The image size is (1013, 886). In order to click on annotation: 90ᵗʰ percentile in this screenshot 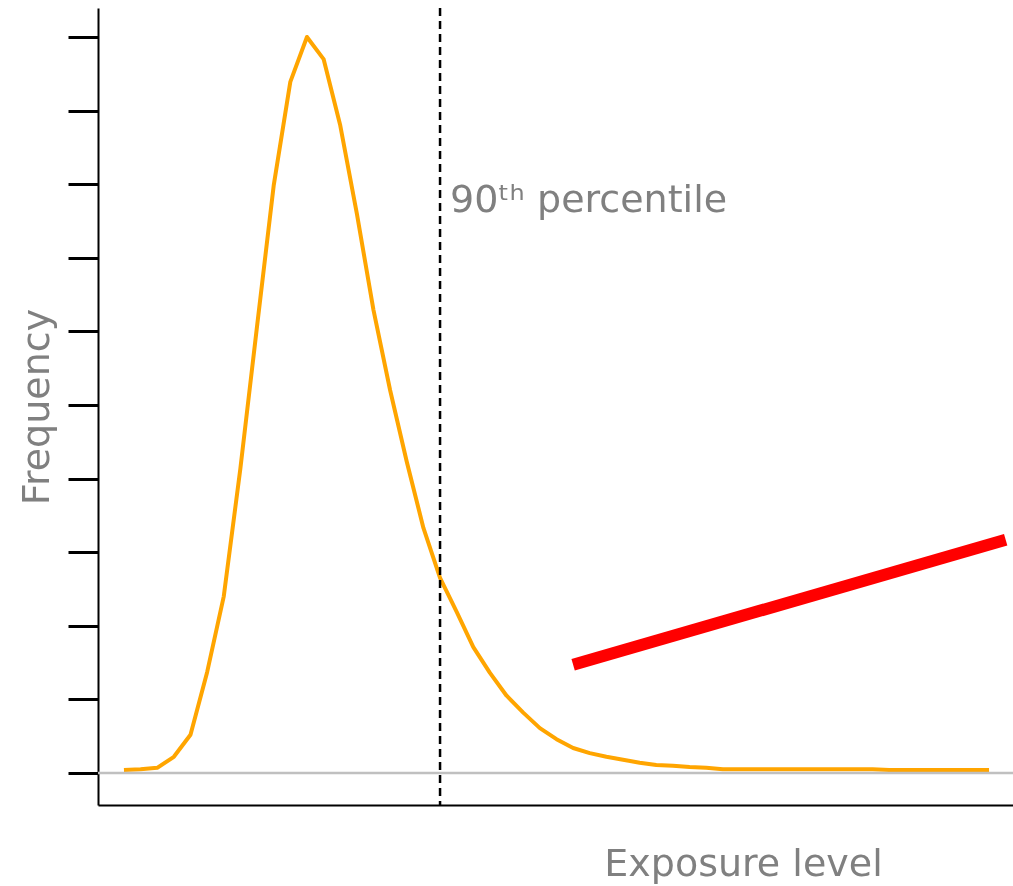, I will do `click(589, 199)`.